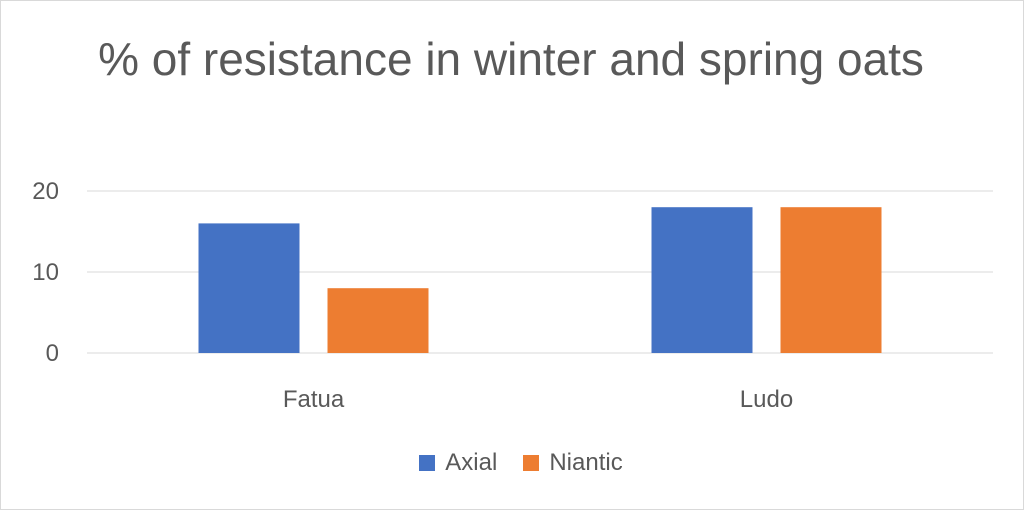 Image resolution: width=1024 pixels, height=511 pixels. Describe the element at coordinates (52, 353) in the screenshot. I see `y-tick-label: 0` at that location.